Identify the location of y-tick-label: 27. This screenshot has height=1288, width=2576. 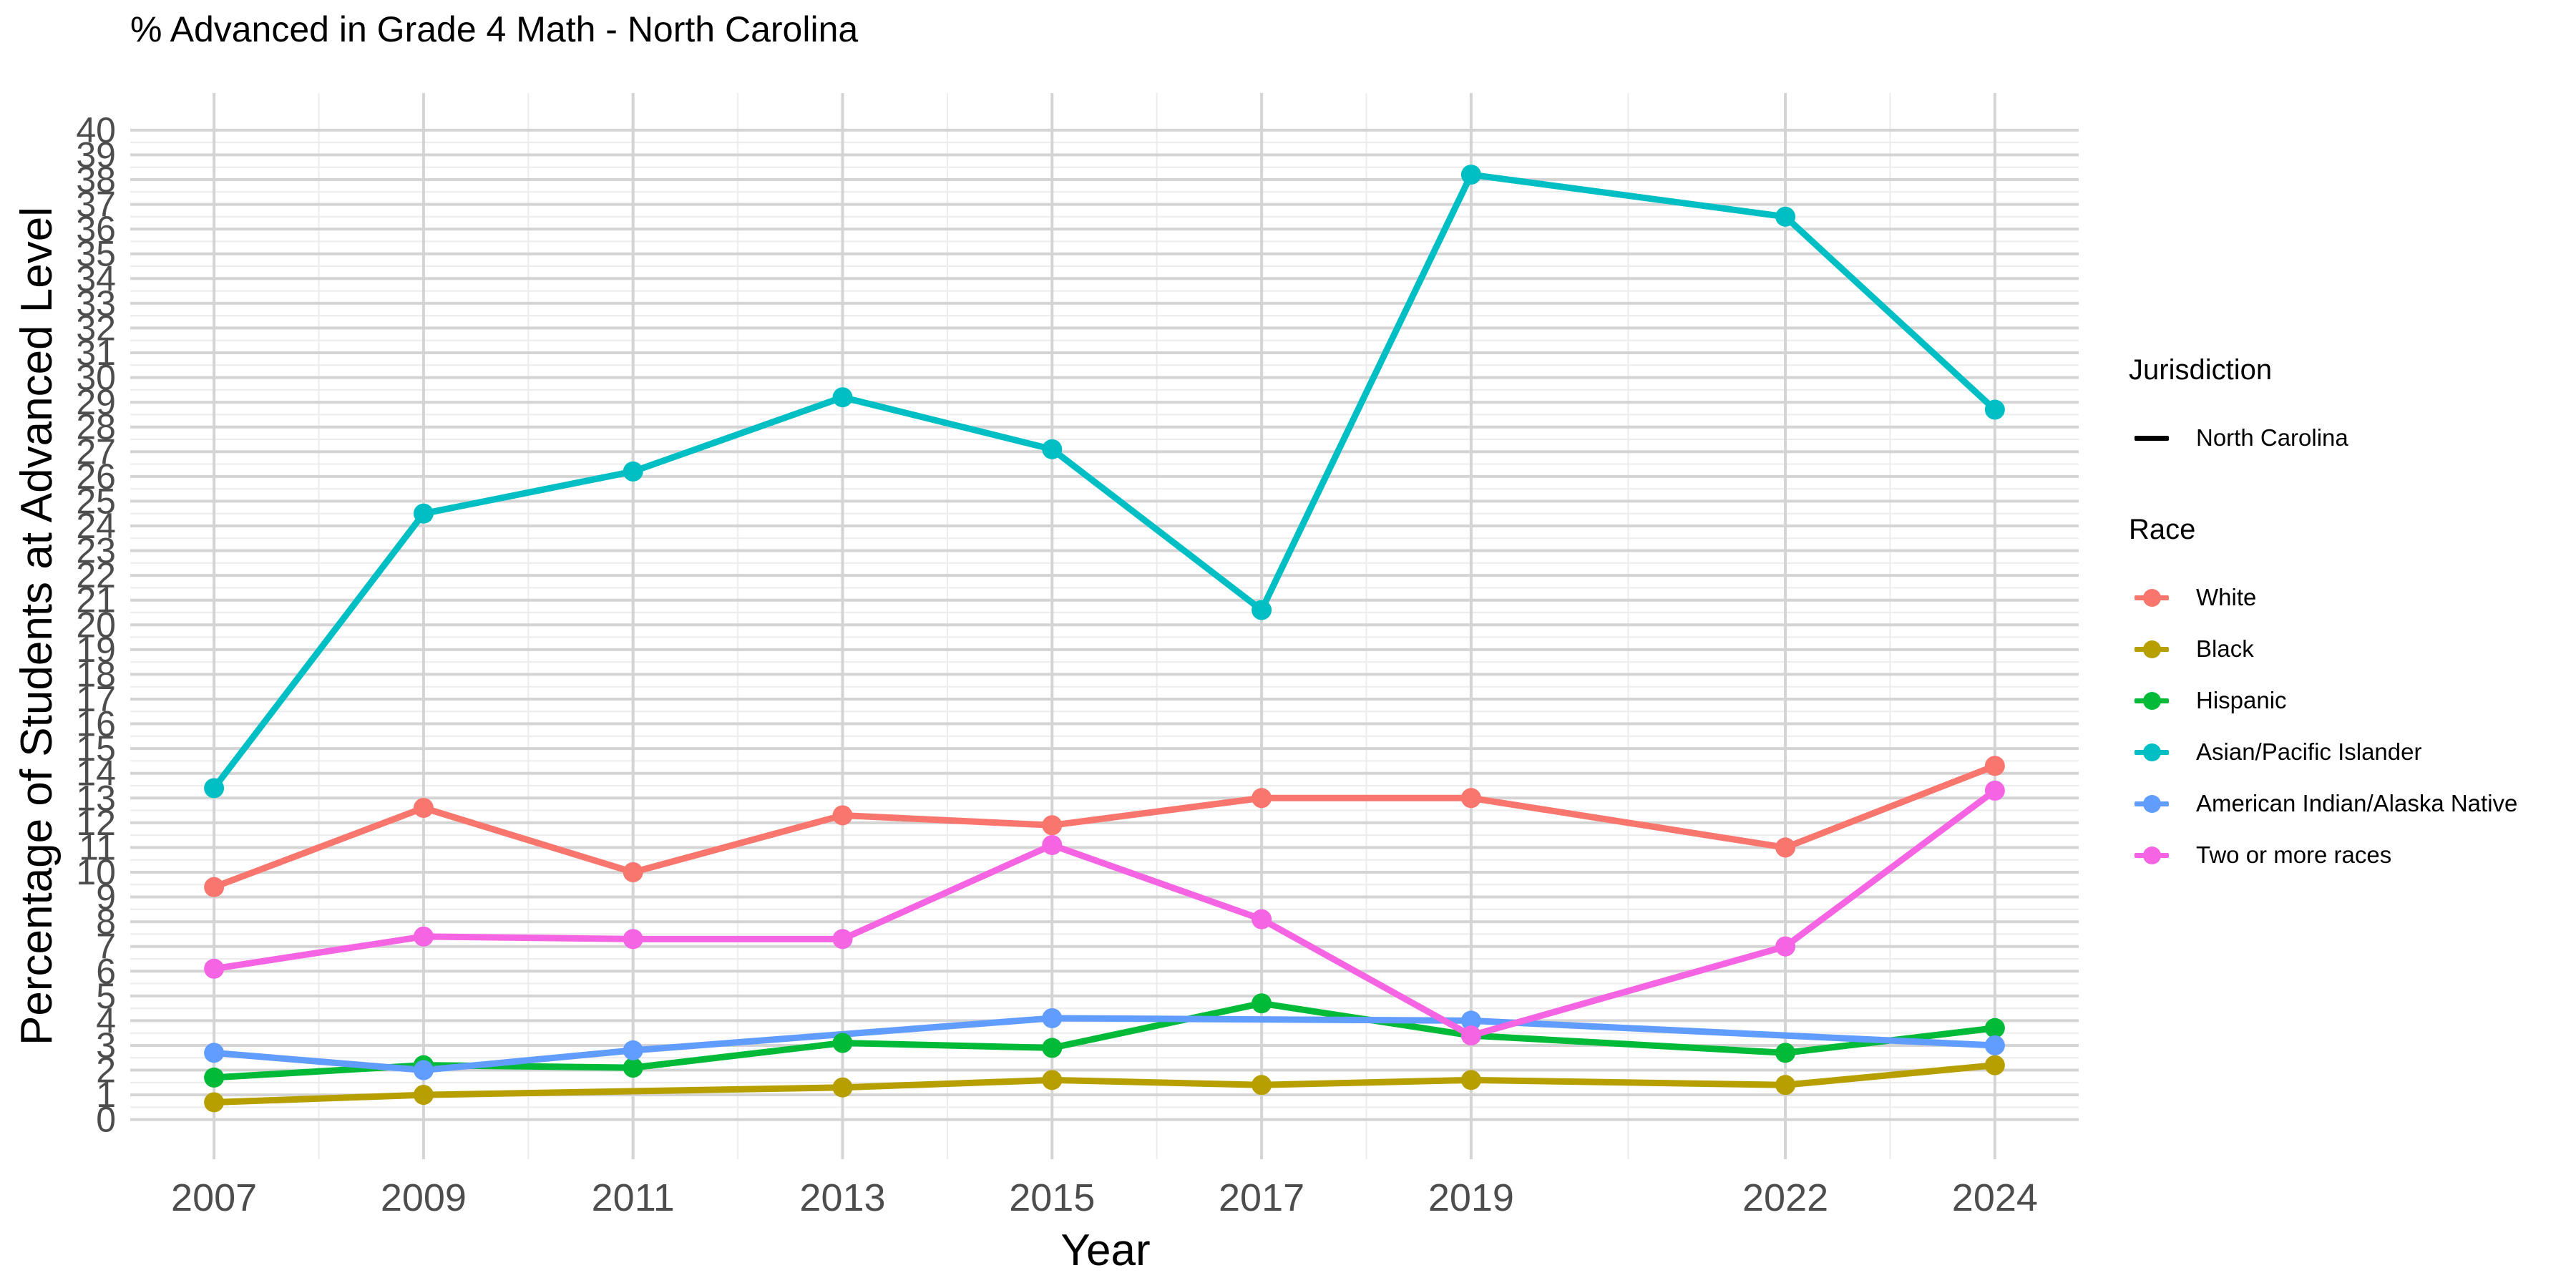
(96, 451).